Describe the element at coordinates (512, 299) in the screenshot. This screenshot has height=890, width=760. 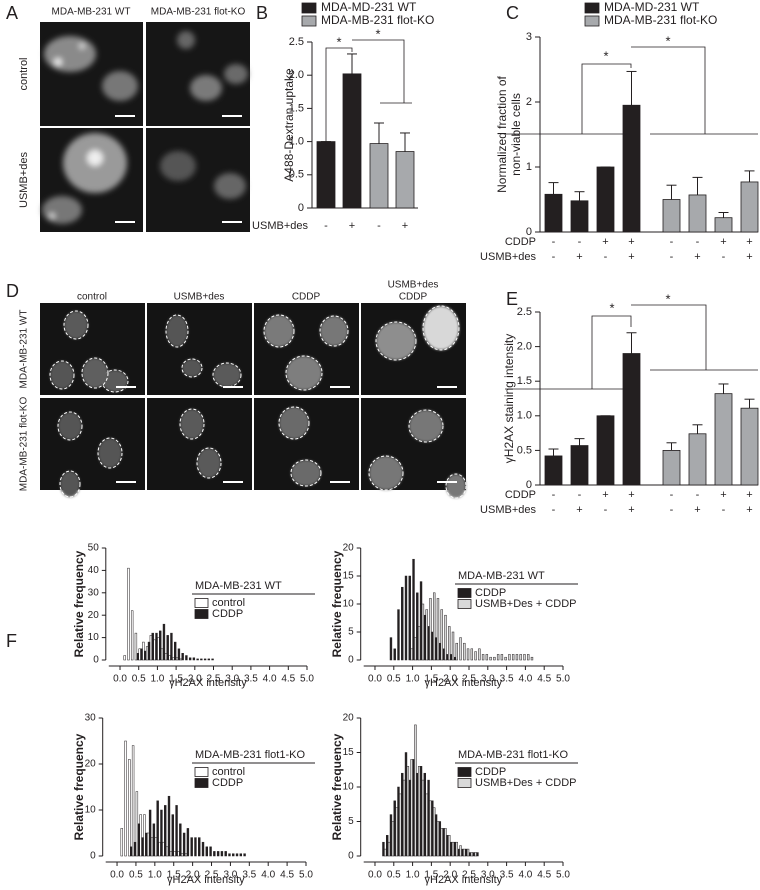
I see `panel-letter: E` at that location.